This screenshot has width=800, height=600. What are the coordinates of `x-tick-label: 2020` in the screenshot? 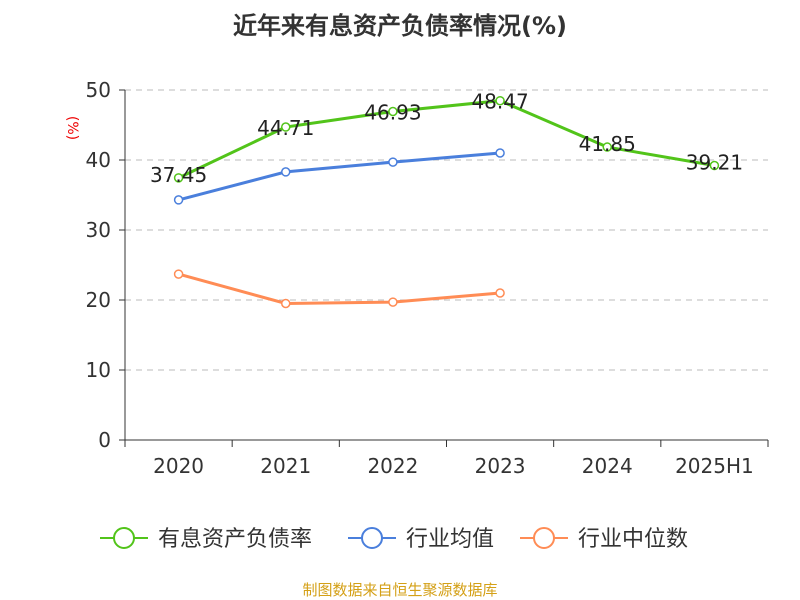 It's located at (178, 466).